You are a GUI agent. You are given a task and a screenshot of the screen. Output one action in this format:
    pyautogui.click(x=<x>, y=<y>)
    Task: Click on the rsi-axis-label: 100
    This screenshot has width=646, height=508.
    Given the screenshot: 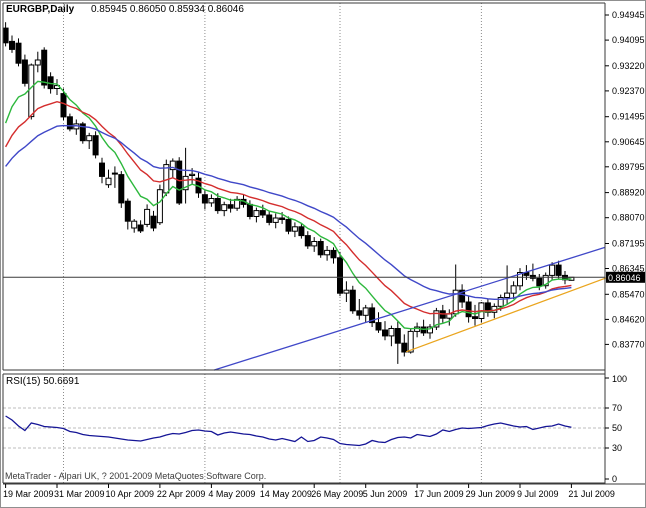 What is the action you would take?
    pyautogui.click(x=619, y=379)
    